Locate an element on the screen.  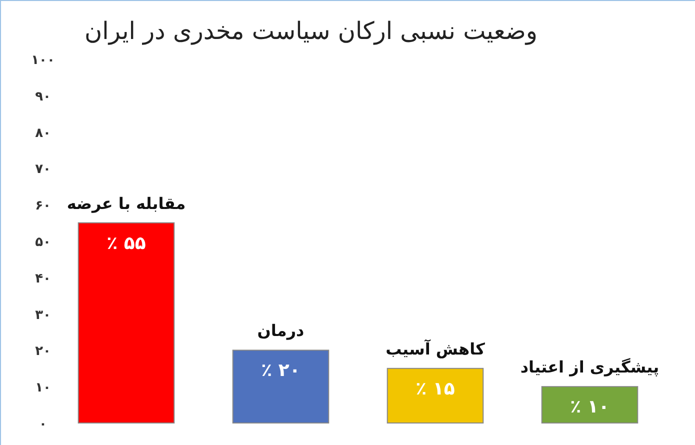
category: کاهش آسیب is located at coordinates (435, 348).